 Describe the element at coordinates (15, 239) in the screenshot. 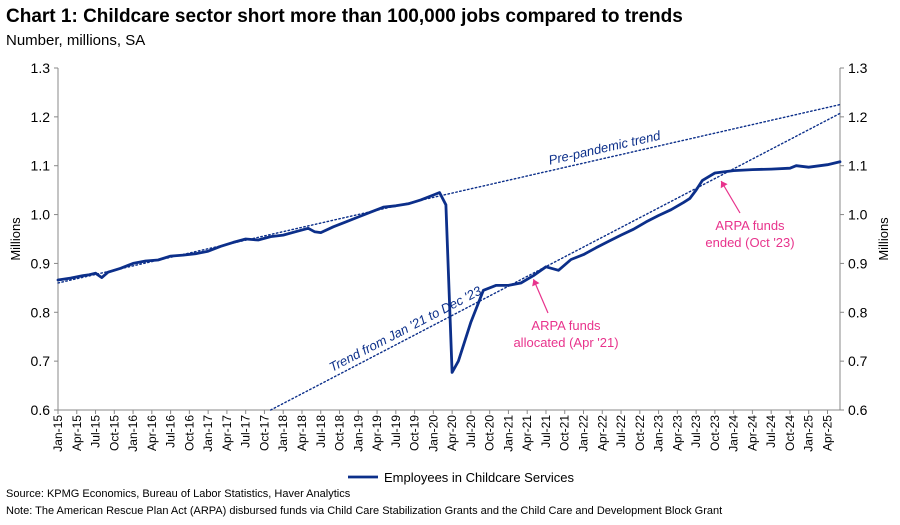

I see `y-axis-title-left: Millions` at that location.